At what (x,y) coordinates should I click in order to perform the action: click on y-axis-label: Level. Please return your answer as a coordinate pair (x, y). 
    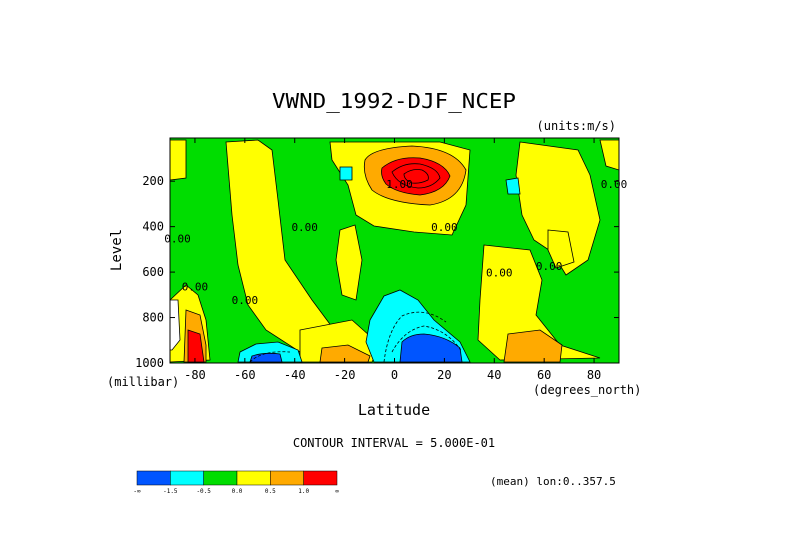
    Looking at the image, I should click on (117, 250).